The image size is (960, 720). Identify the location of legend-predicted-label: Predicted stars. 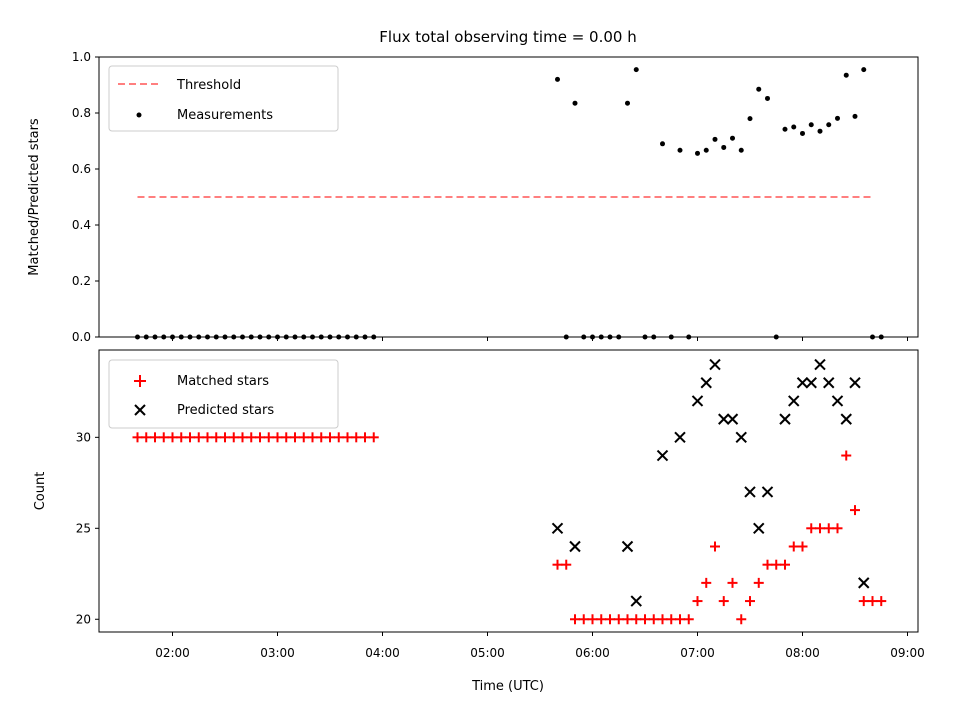
(225, 410).